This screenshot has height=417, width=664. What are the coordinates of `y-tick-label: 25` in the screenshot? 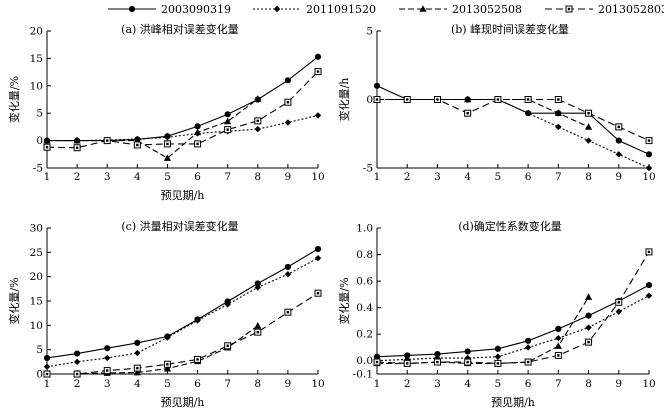 It's located at (36, 253).